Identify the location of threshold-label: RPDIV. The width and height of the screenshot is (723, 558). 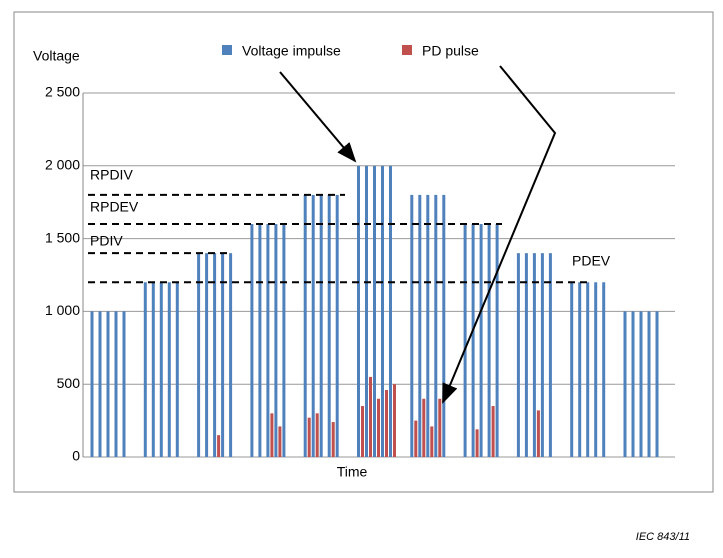
(111, 175).